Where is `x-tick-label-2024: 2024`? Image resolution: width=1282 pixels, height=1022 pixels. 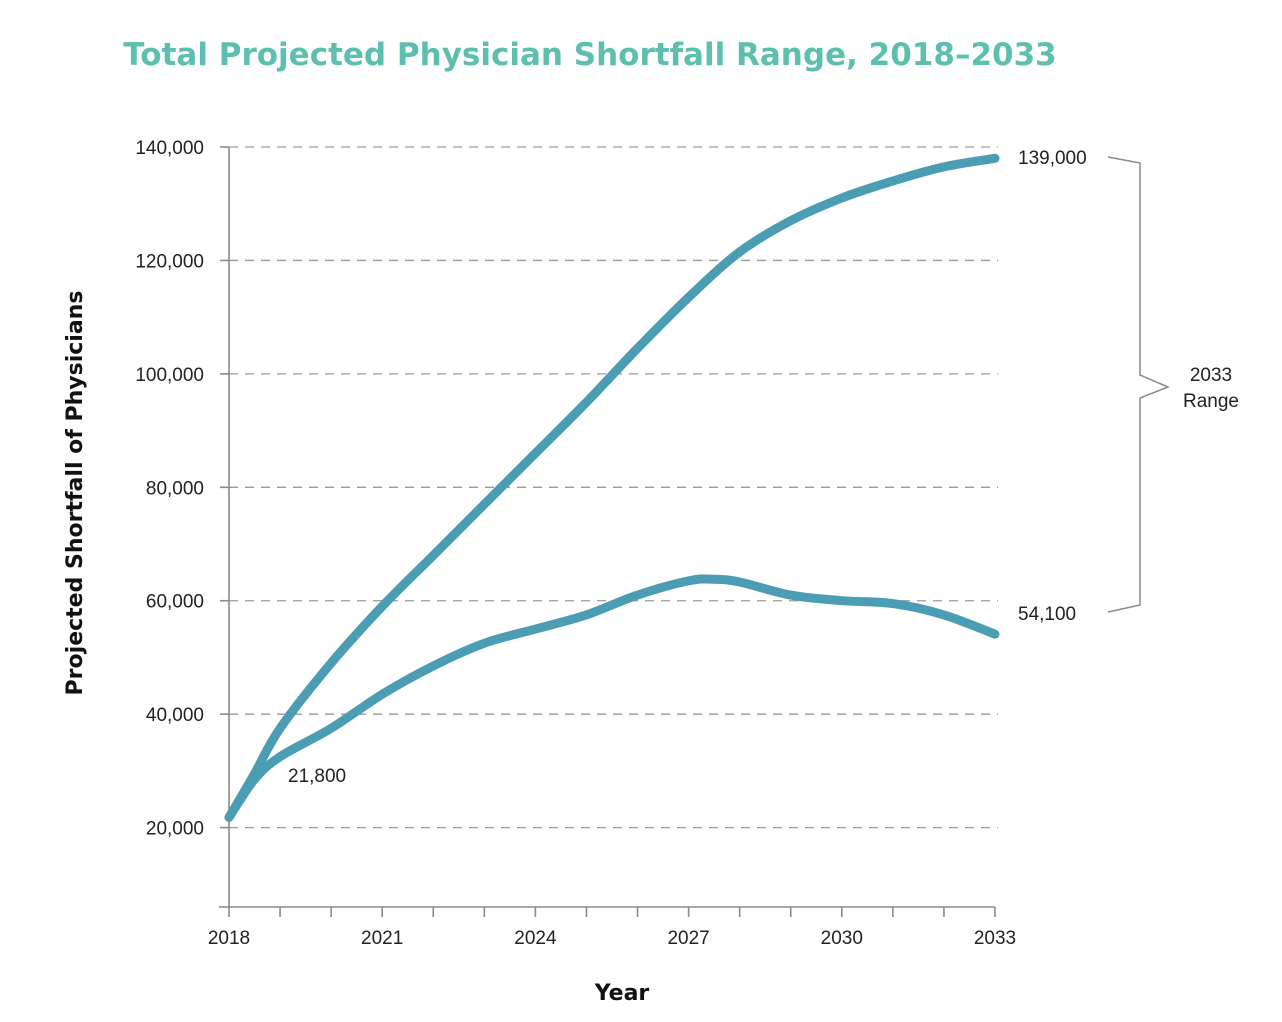
x-tick-label-2024: 2024 is located at coordinates (535, 938).